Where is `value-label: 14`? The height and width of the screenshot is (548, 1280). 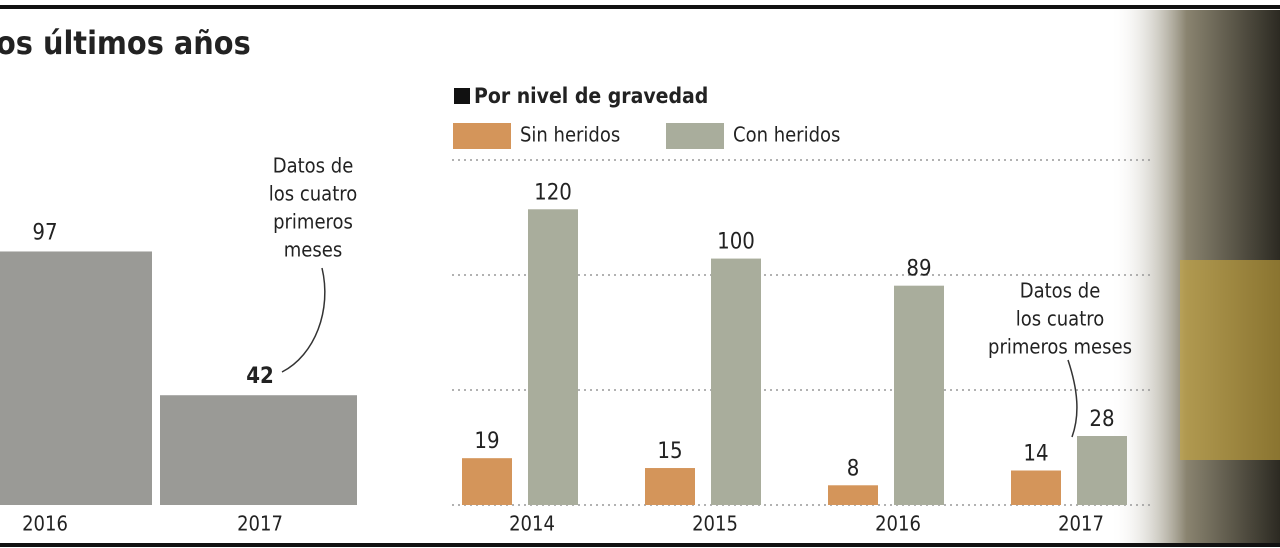 value-label: 14 is located at coordinates (1035, 454).